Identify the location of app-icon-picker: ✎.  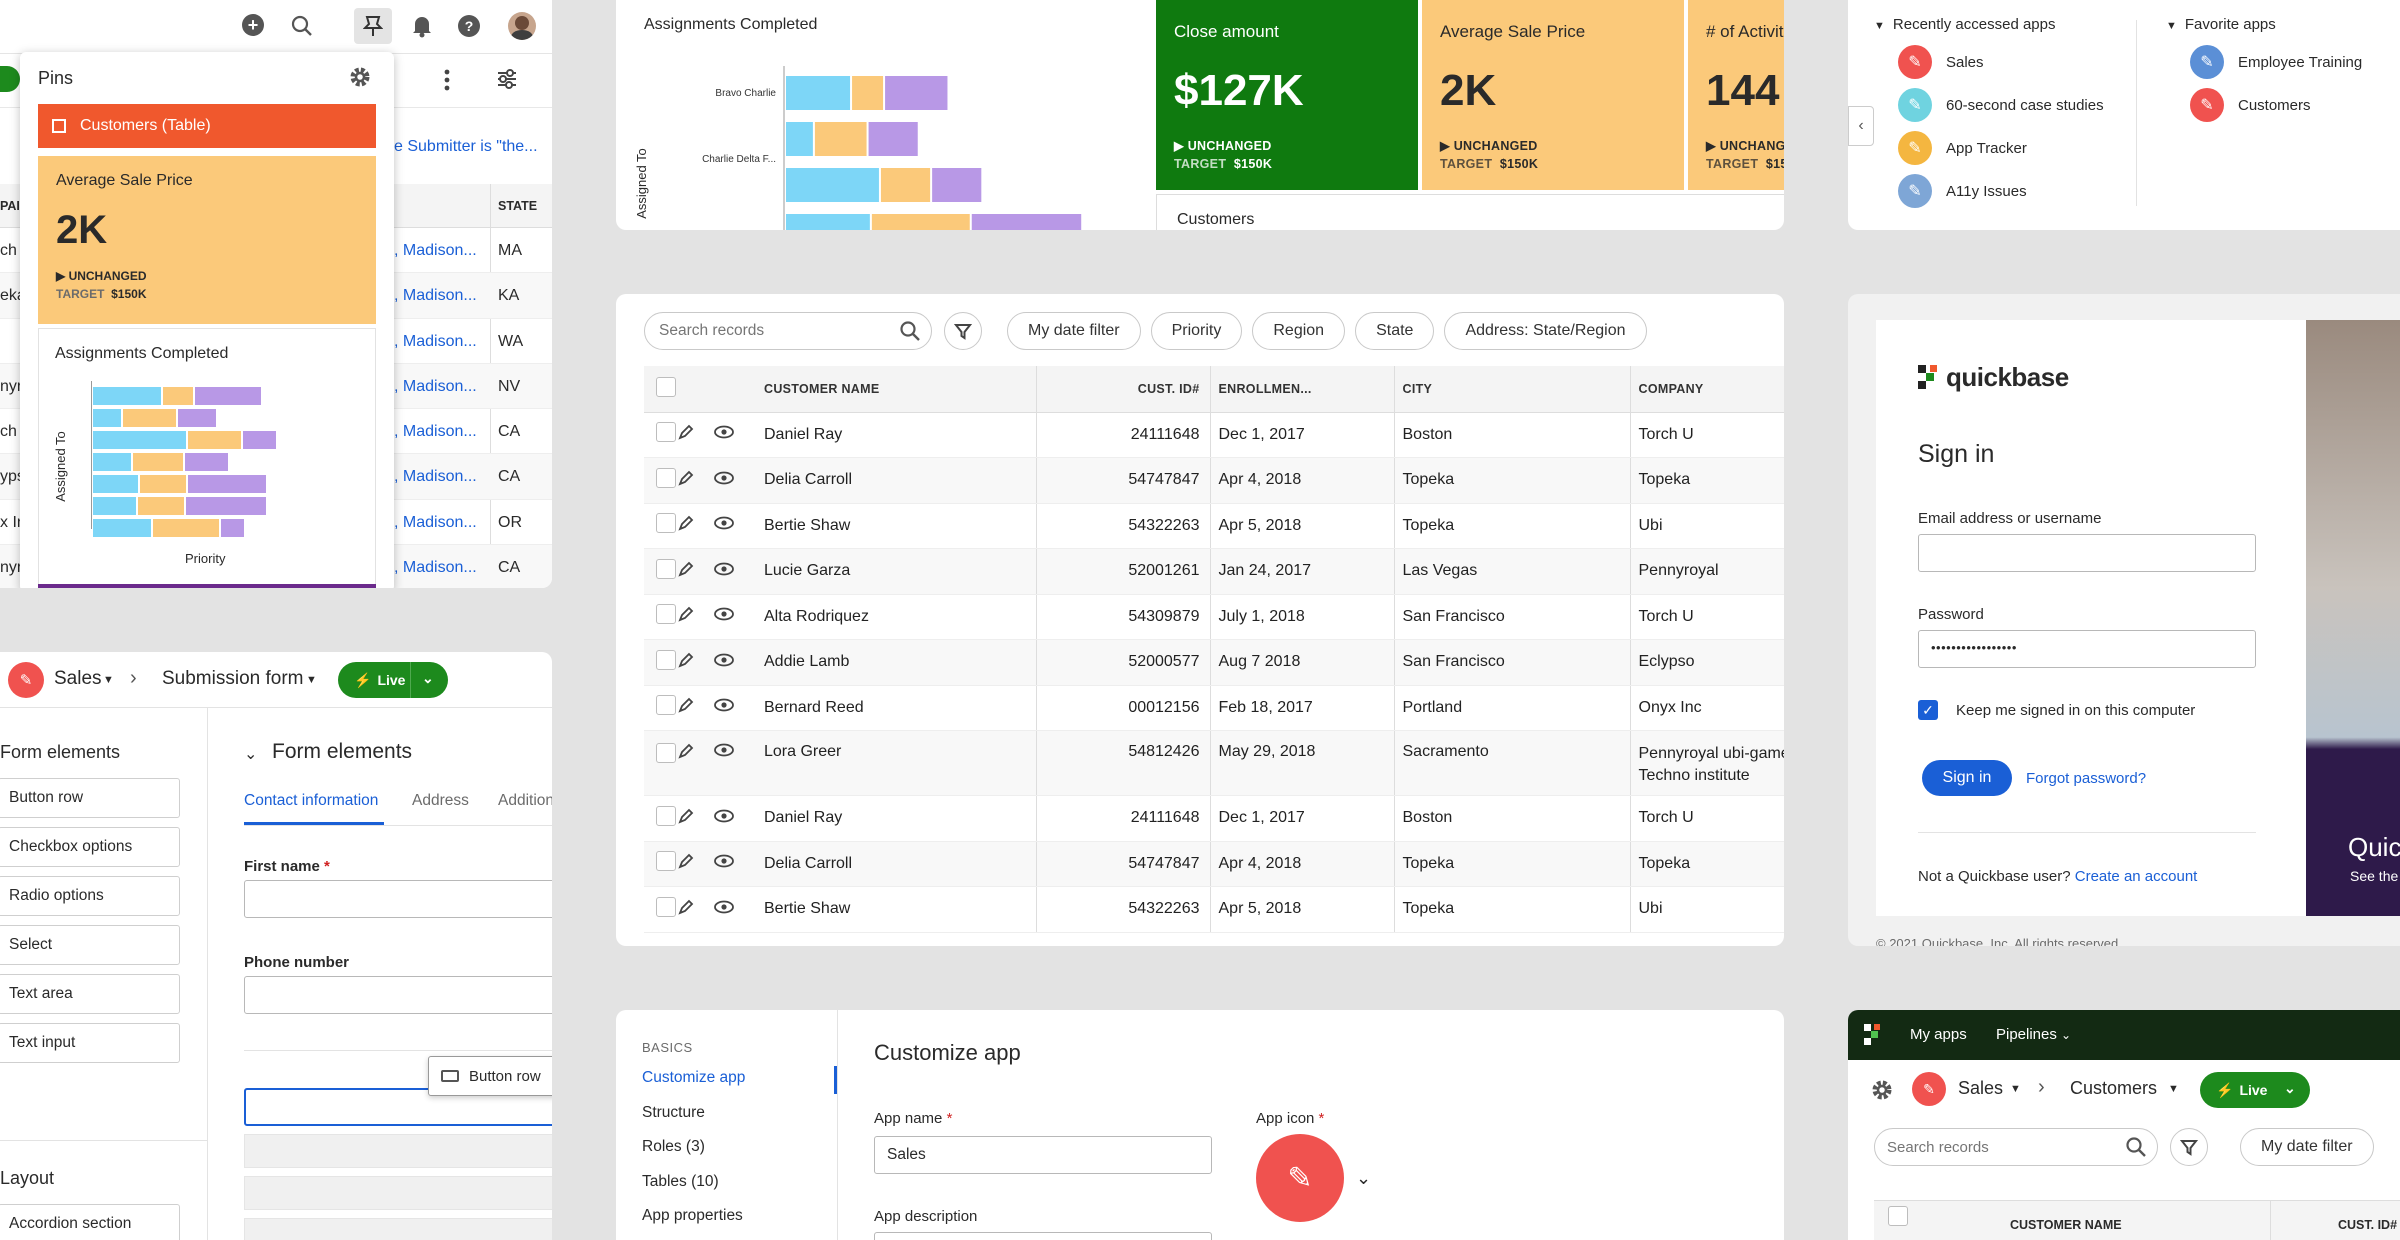
(1300, 1178).